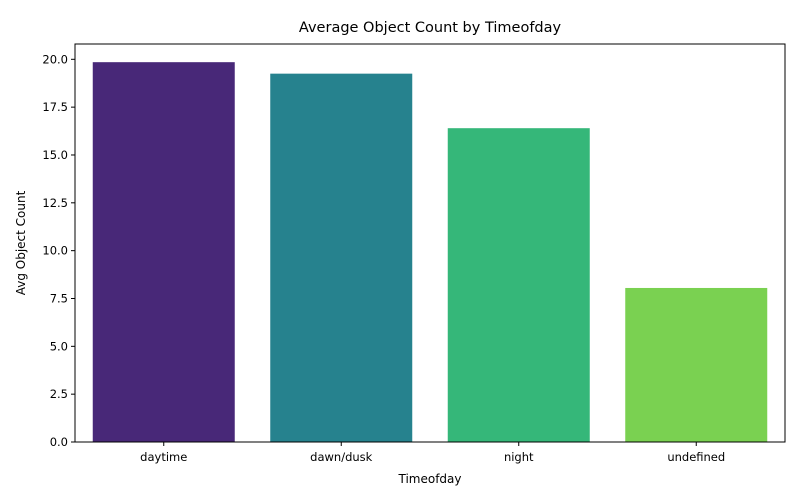 This screenshot has width=800, height=504. What do you see at coordinates (59, 442) in the screenshot?
I see `y-tick-label: 0.0` at bounding box center [59, 442].